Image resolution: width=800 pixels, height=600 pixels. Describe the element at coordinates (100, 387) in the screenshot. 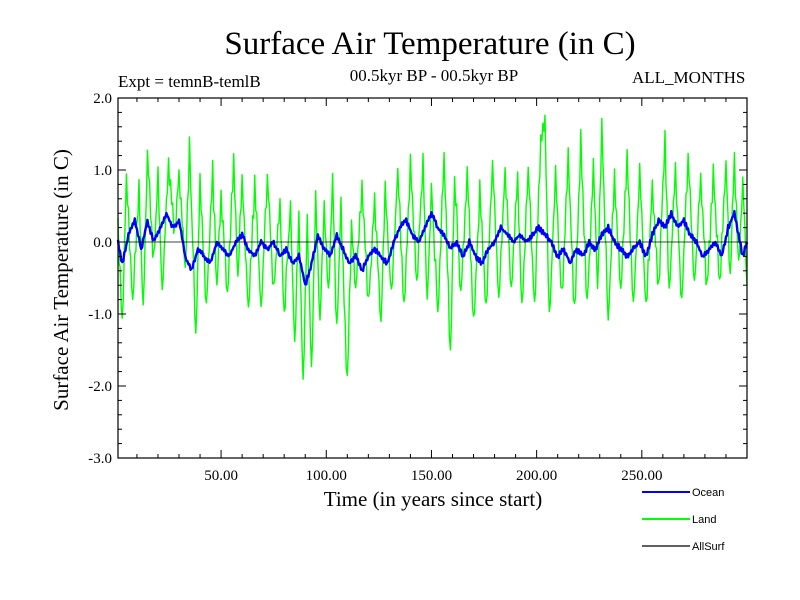

I see `y-tick-label: -2.0` at that location.